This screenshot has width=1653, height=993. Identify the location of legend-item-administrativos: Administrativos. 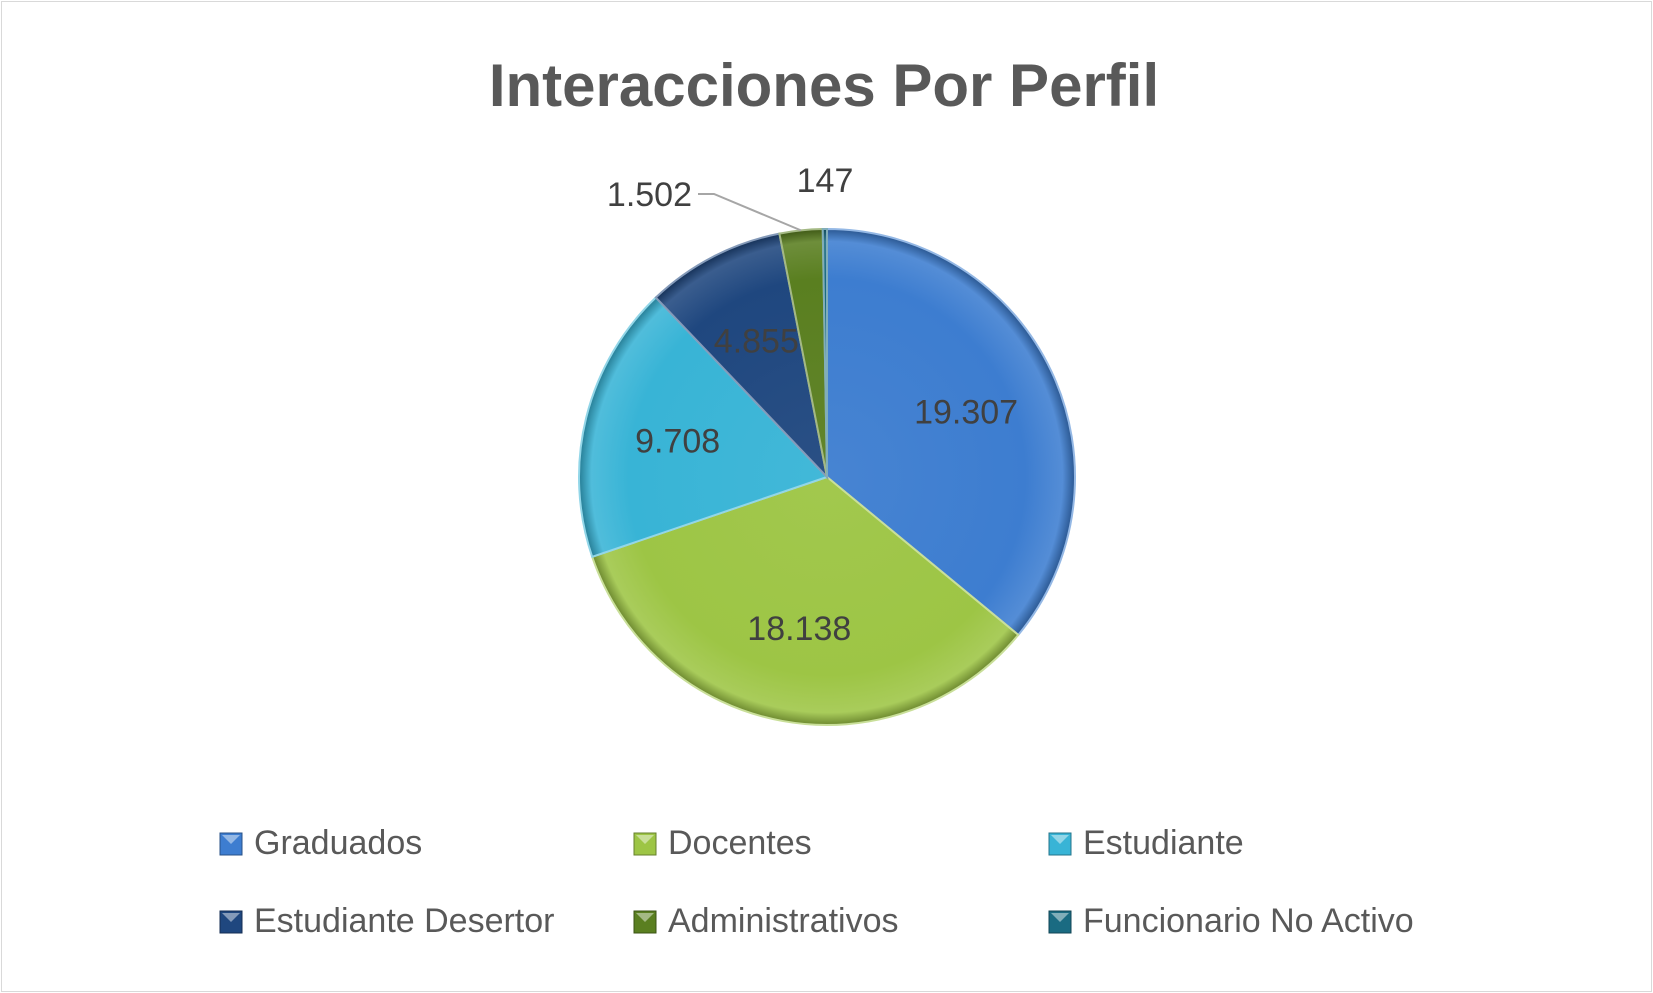
(766, 921).